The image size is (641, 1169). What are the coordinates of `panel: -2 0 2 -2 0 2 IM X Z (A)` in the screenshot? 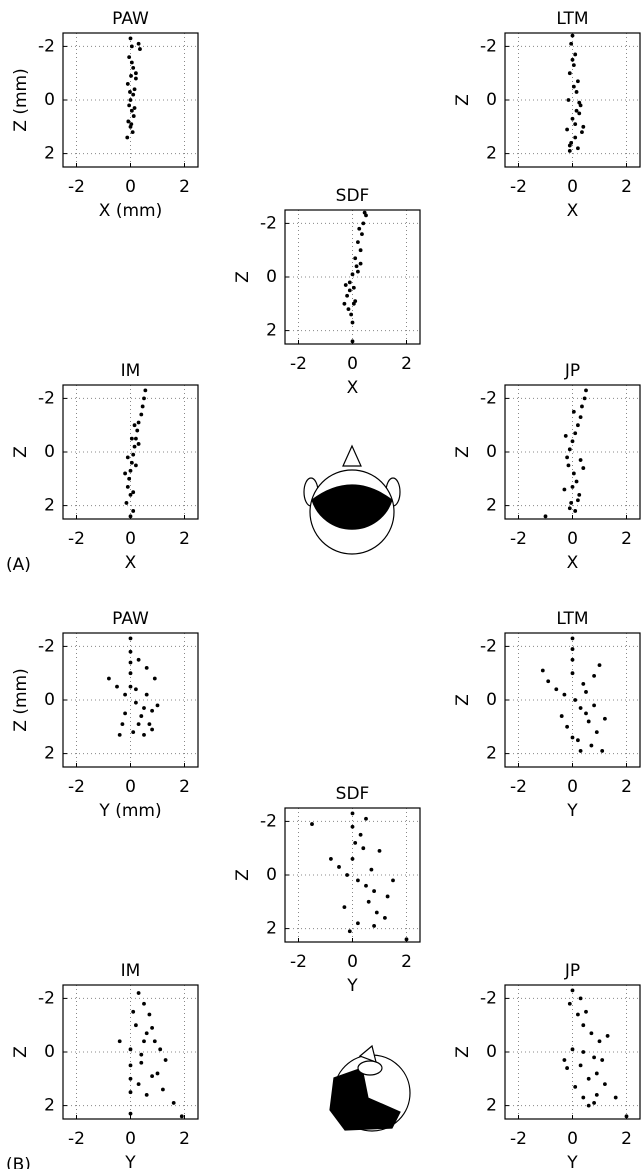 It's located at (102, 468).